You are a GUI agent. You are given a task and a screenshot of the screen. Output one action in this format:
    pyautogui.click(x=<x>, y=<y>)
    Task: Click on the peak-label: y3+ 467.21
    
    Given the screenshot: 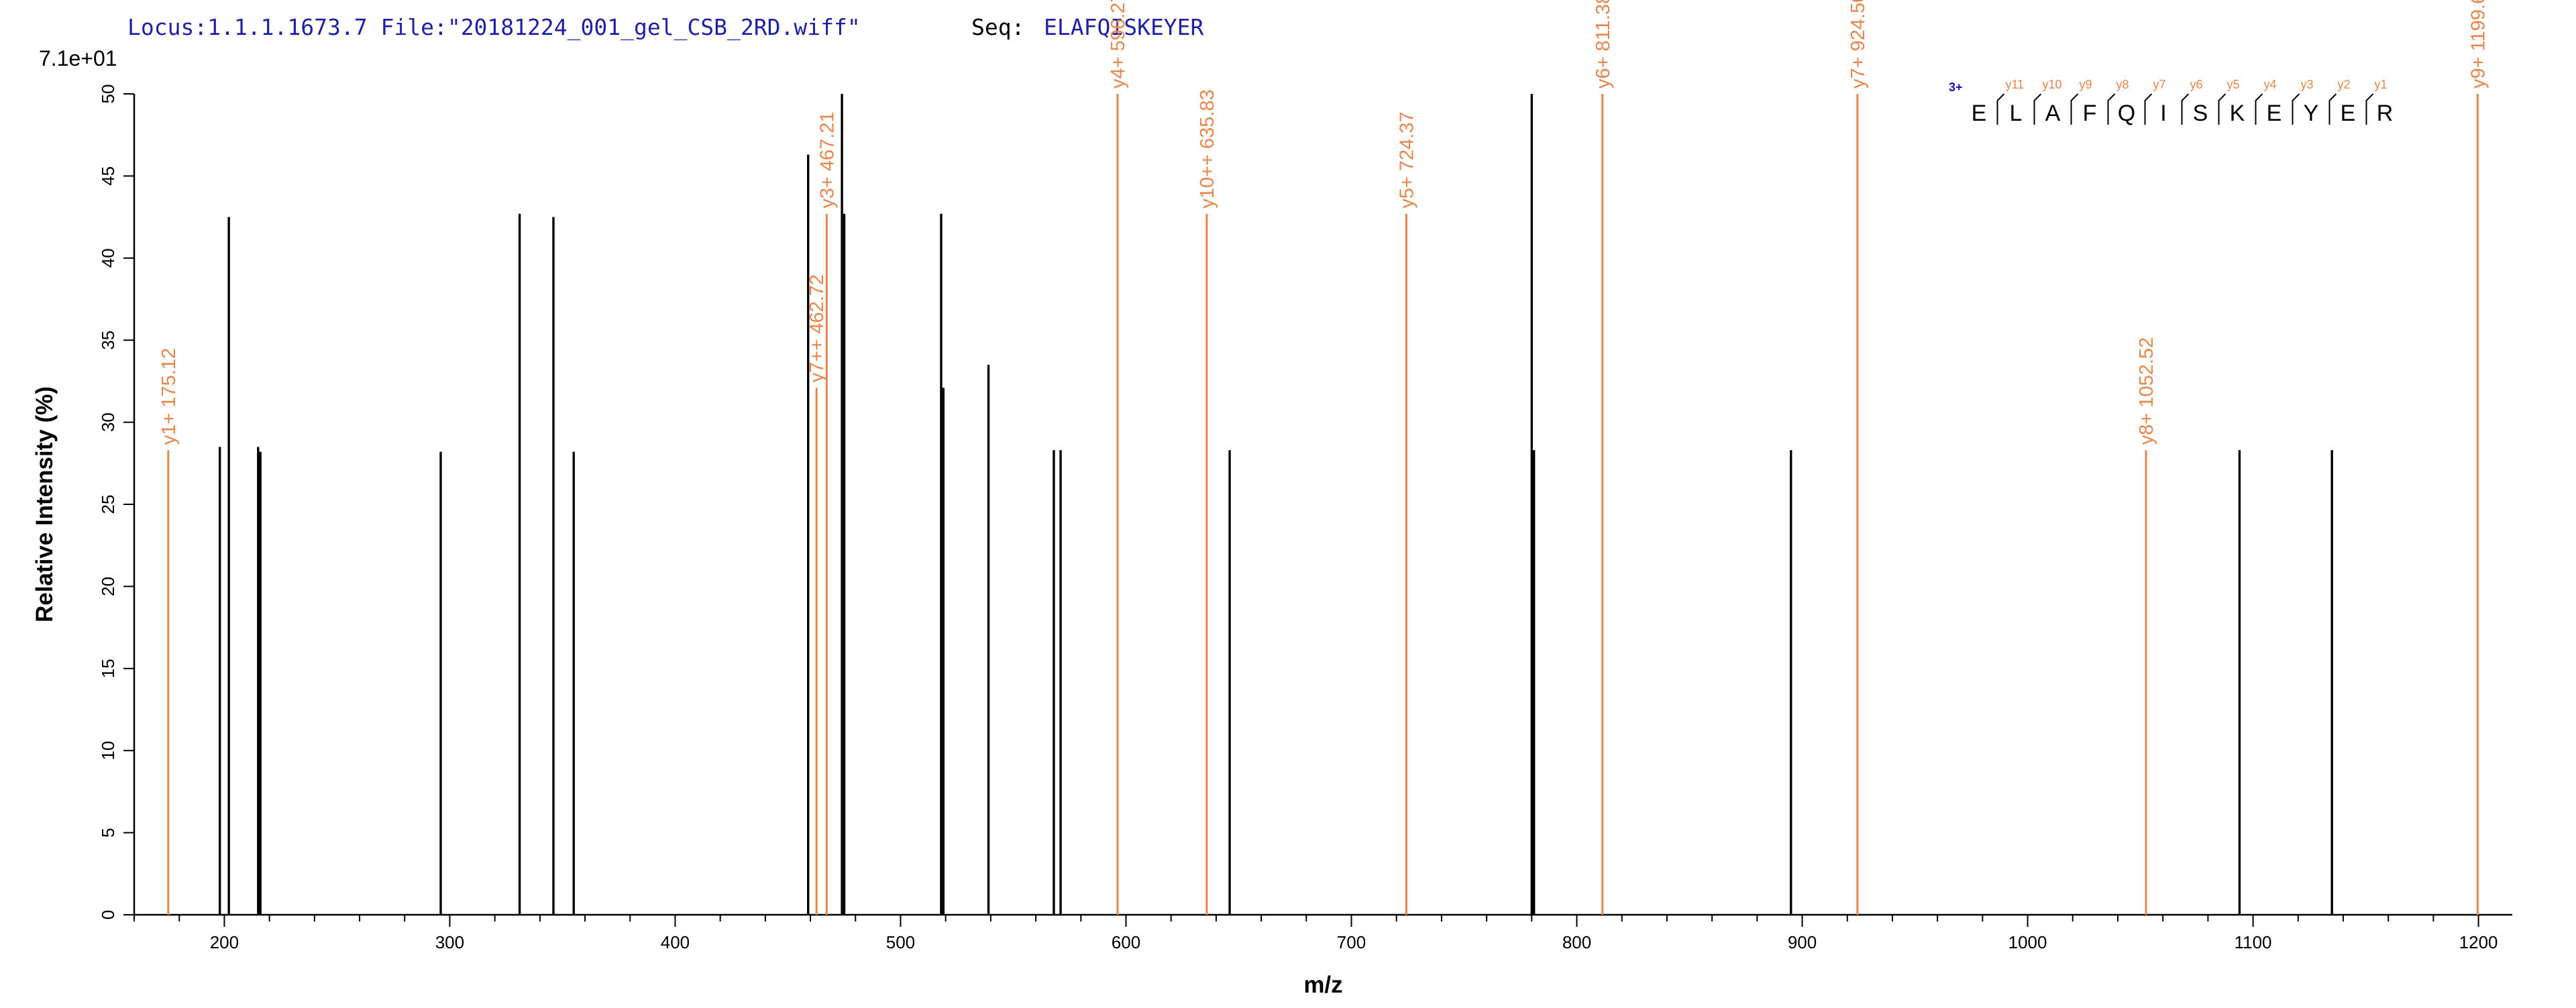 What is the action you would take?
    pyautogui.click(x=827, y=159)
    